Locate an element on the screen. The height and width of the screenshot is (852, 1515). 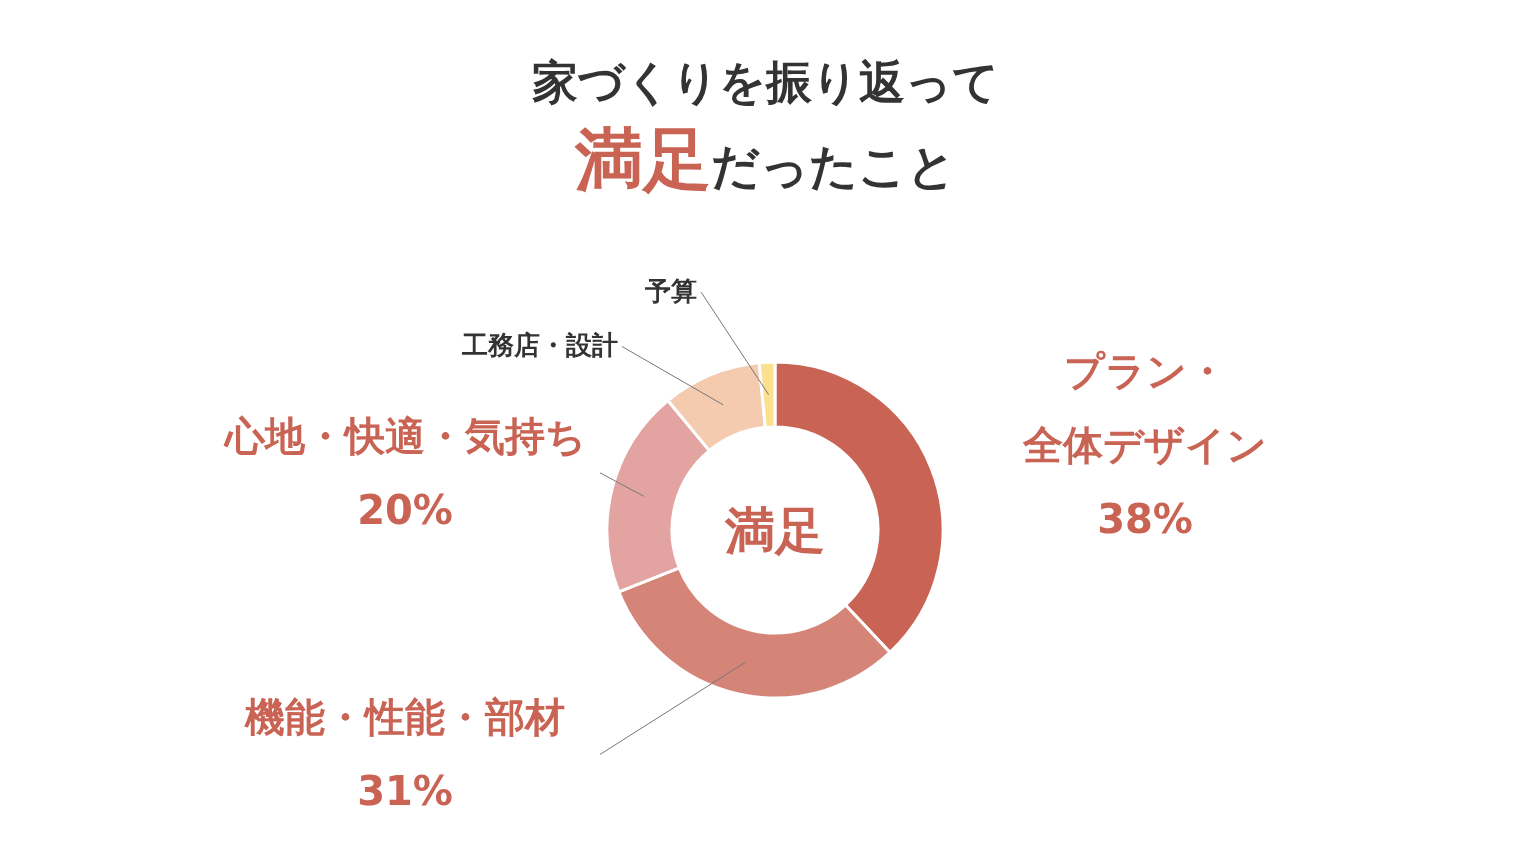
data-label: 31% is located at coordinates (405, 791).